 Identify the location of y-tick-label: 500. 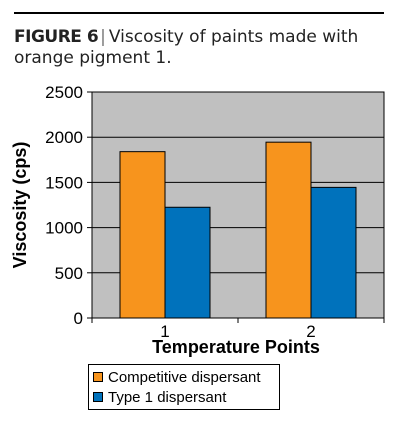
(69, 273).